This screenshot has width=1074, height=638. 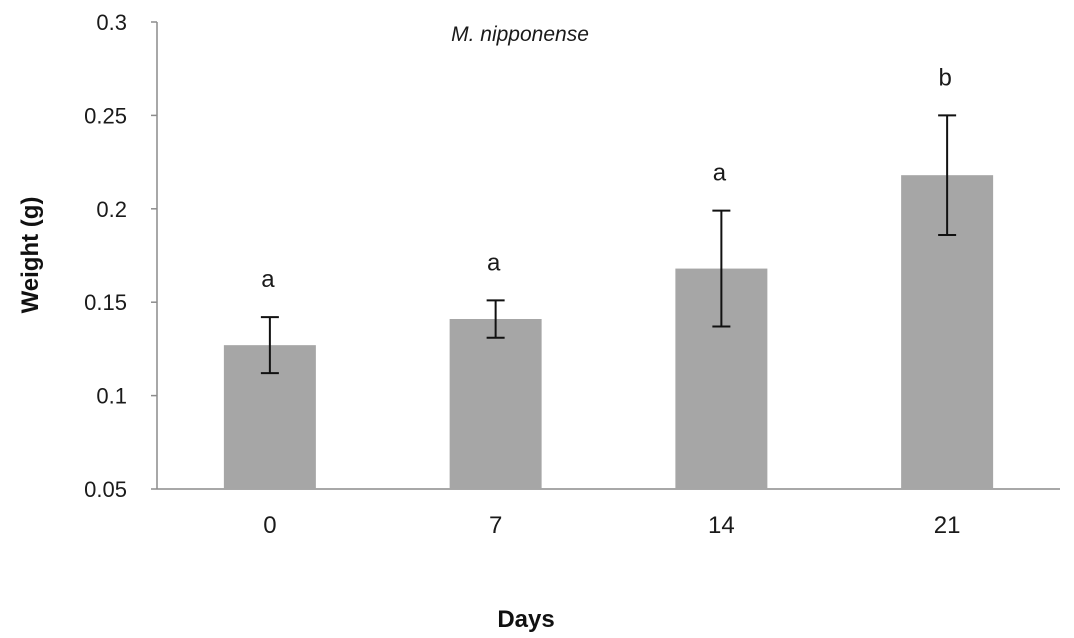 I want to click on x-tick-label: 14, so click(x=721, y=525).